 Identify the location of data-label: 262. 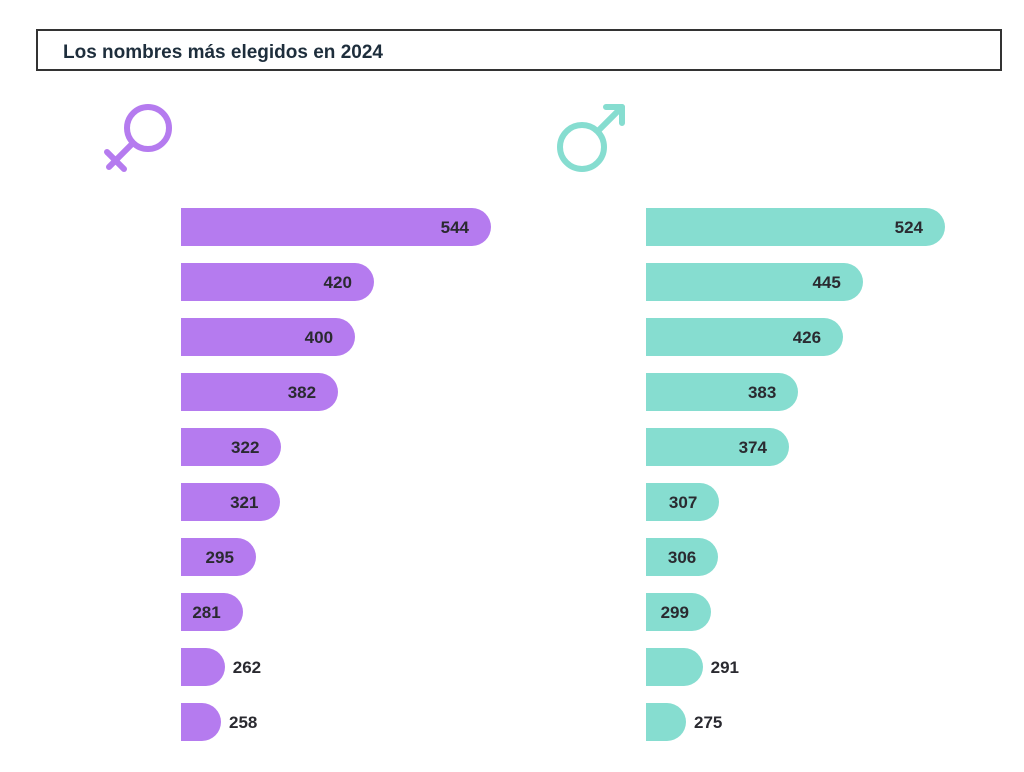
(247, 667).